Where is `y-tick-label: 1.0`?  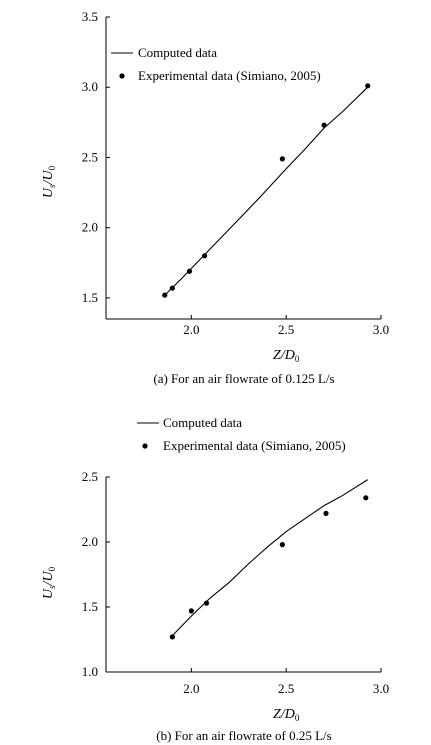
y-tick-label: 1.0 is located at coordinates (90, 671).